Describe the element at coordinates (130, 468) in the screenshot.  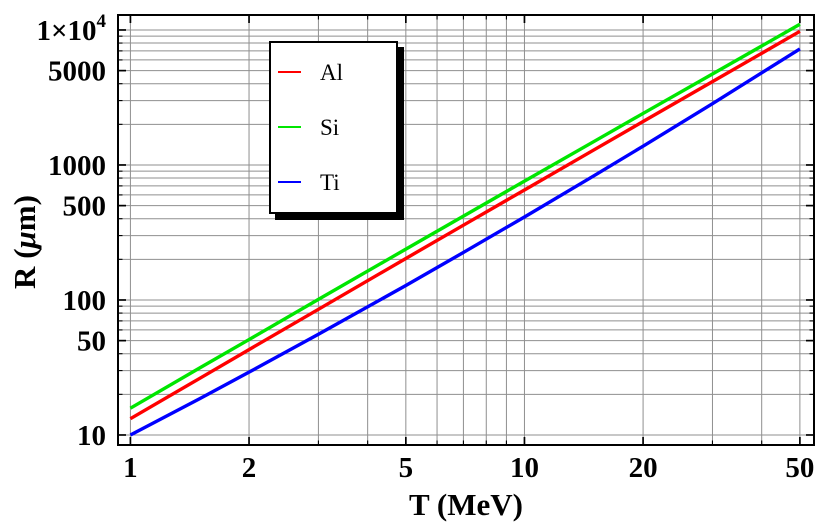
I see `x-tick-label-1: 1` at that location.